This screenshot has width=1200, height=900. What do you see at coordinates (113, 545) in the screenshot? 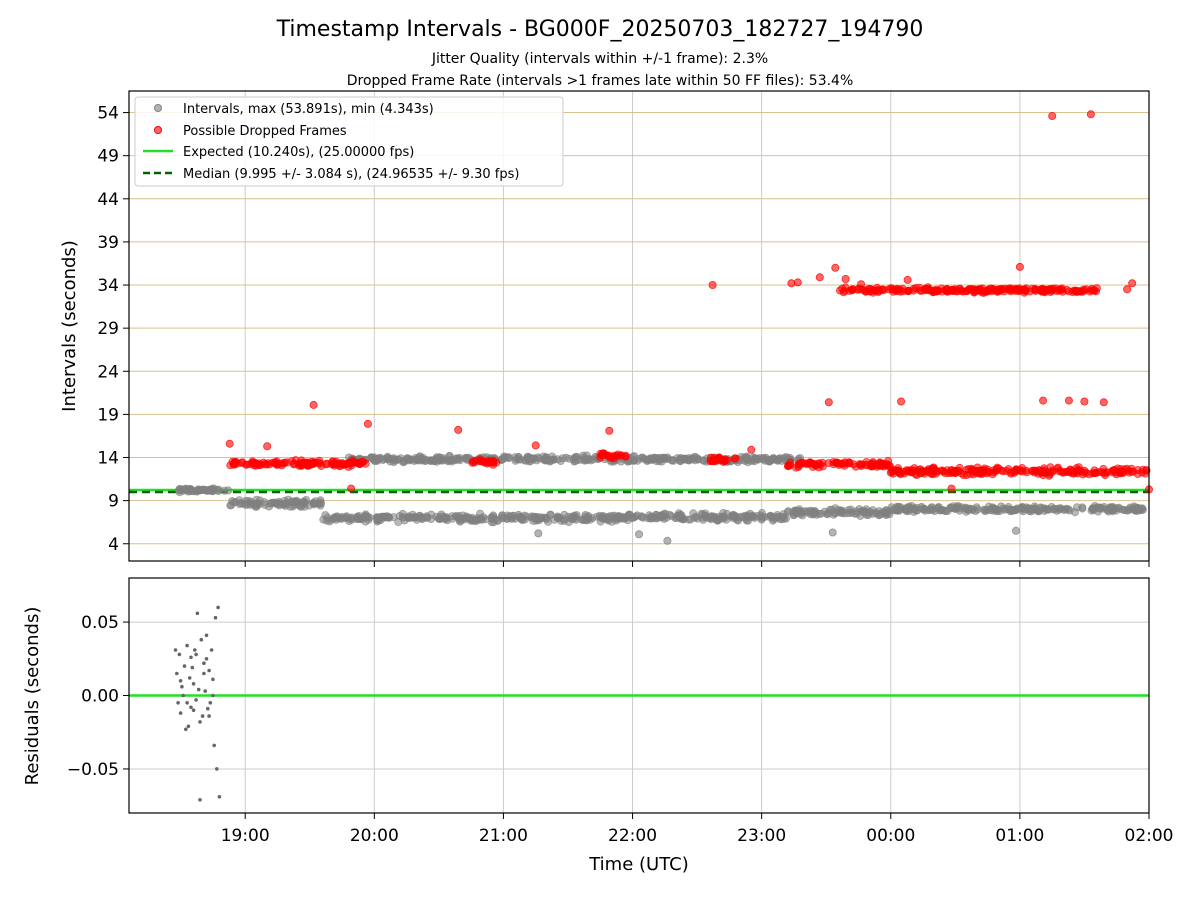
I see `top-y-tick-label: 4` at bounding box center [113, 545].